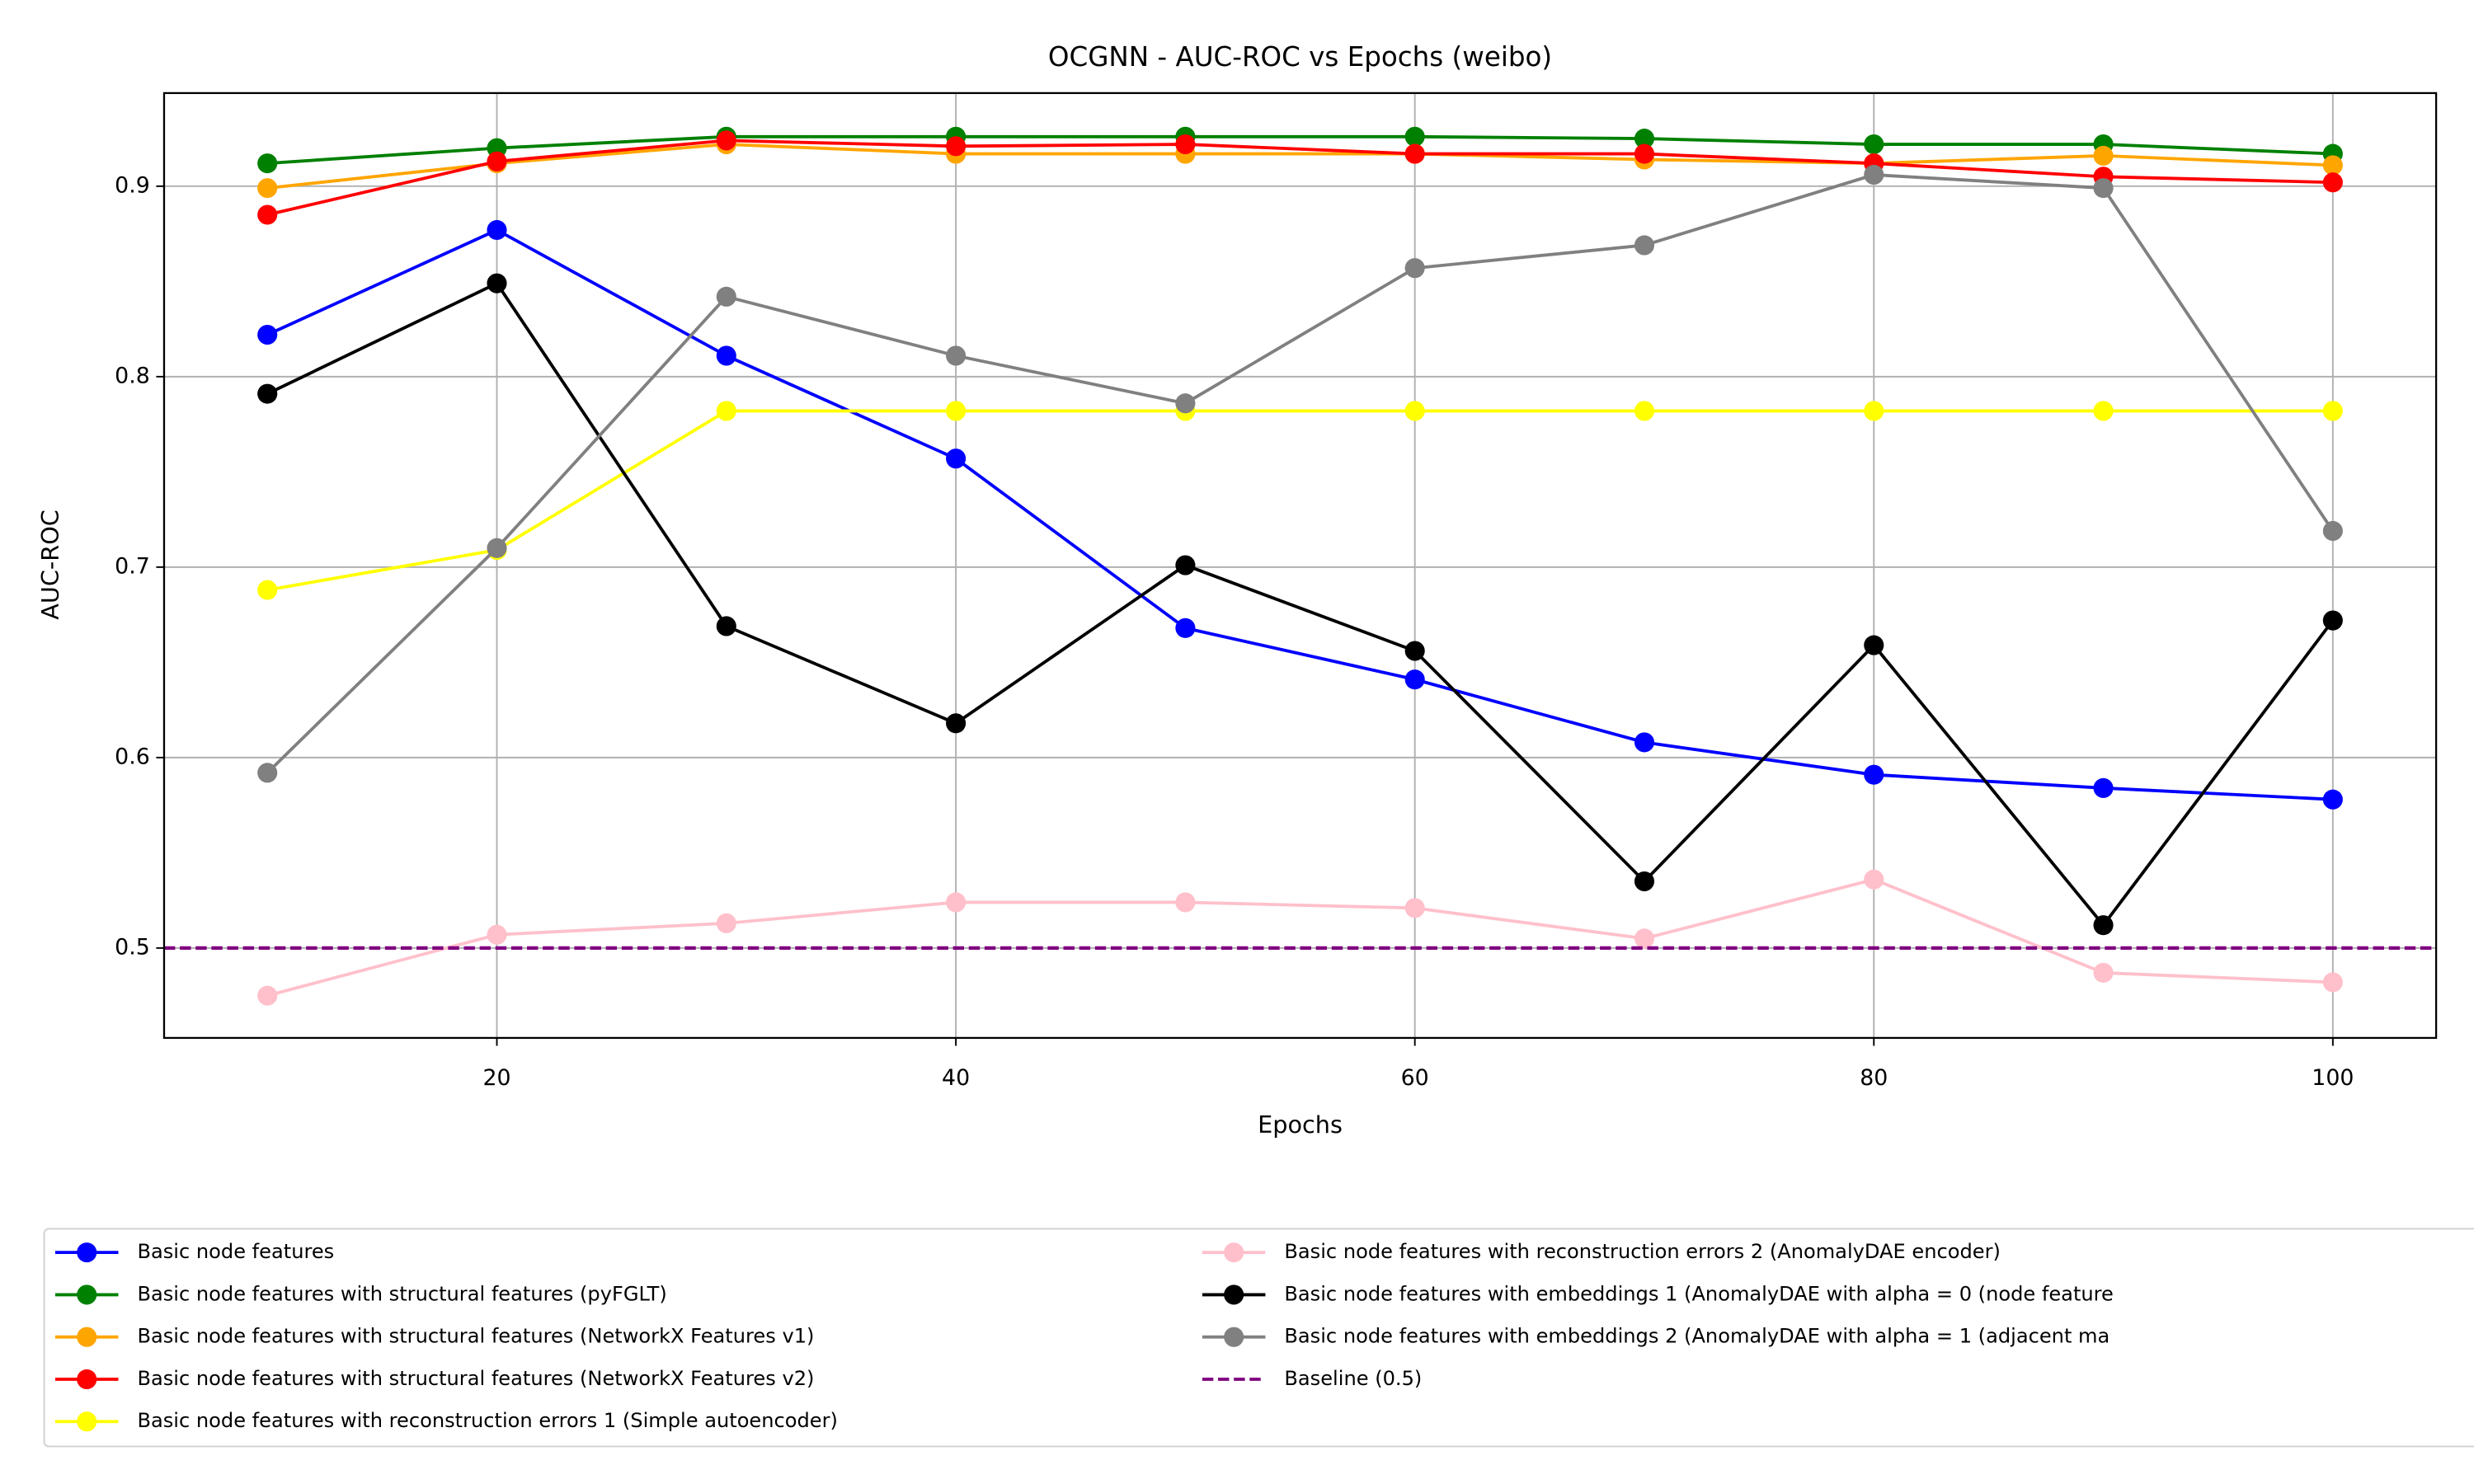  Describe the element at coordinates (132, 375) in the screenshot. I see `y-tick-label: 0.8` at that location.